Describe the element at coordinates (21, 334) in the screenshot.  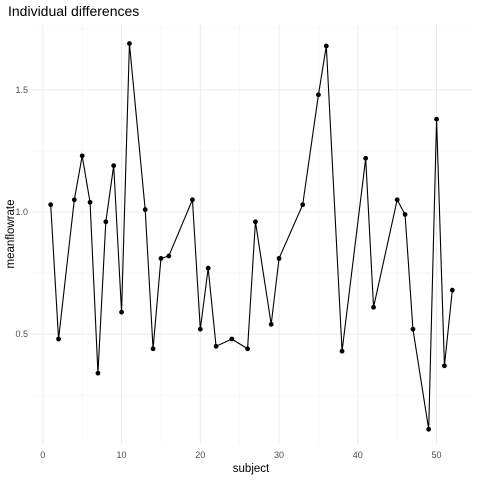
I see `y-tick-label: 0.5` at that location.